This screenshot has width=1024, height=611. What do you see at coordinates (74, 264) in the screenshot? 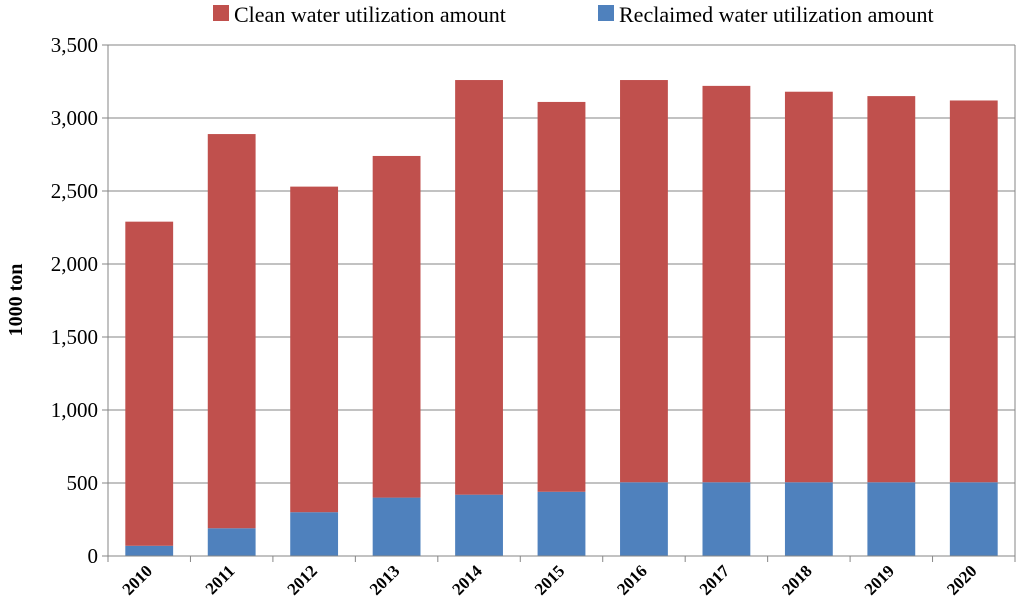
I see `y-tick-label: 2,000` at bounding box center [74, 264].